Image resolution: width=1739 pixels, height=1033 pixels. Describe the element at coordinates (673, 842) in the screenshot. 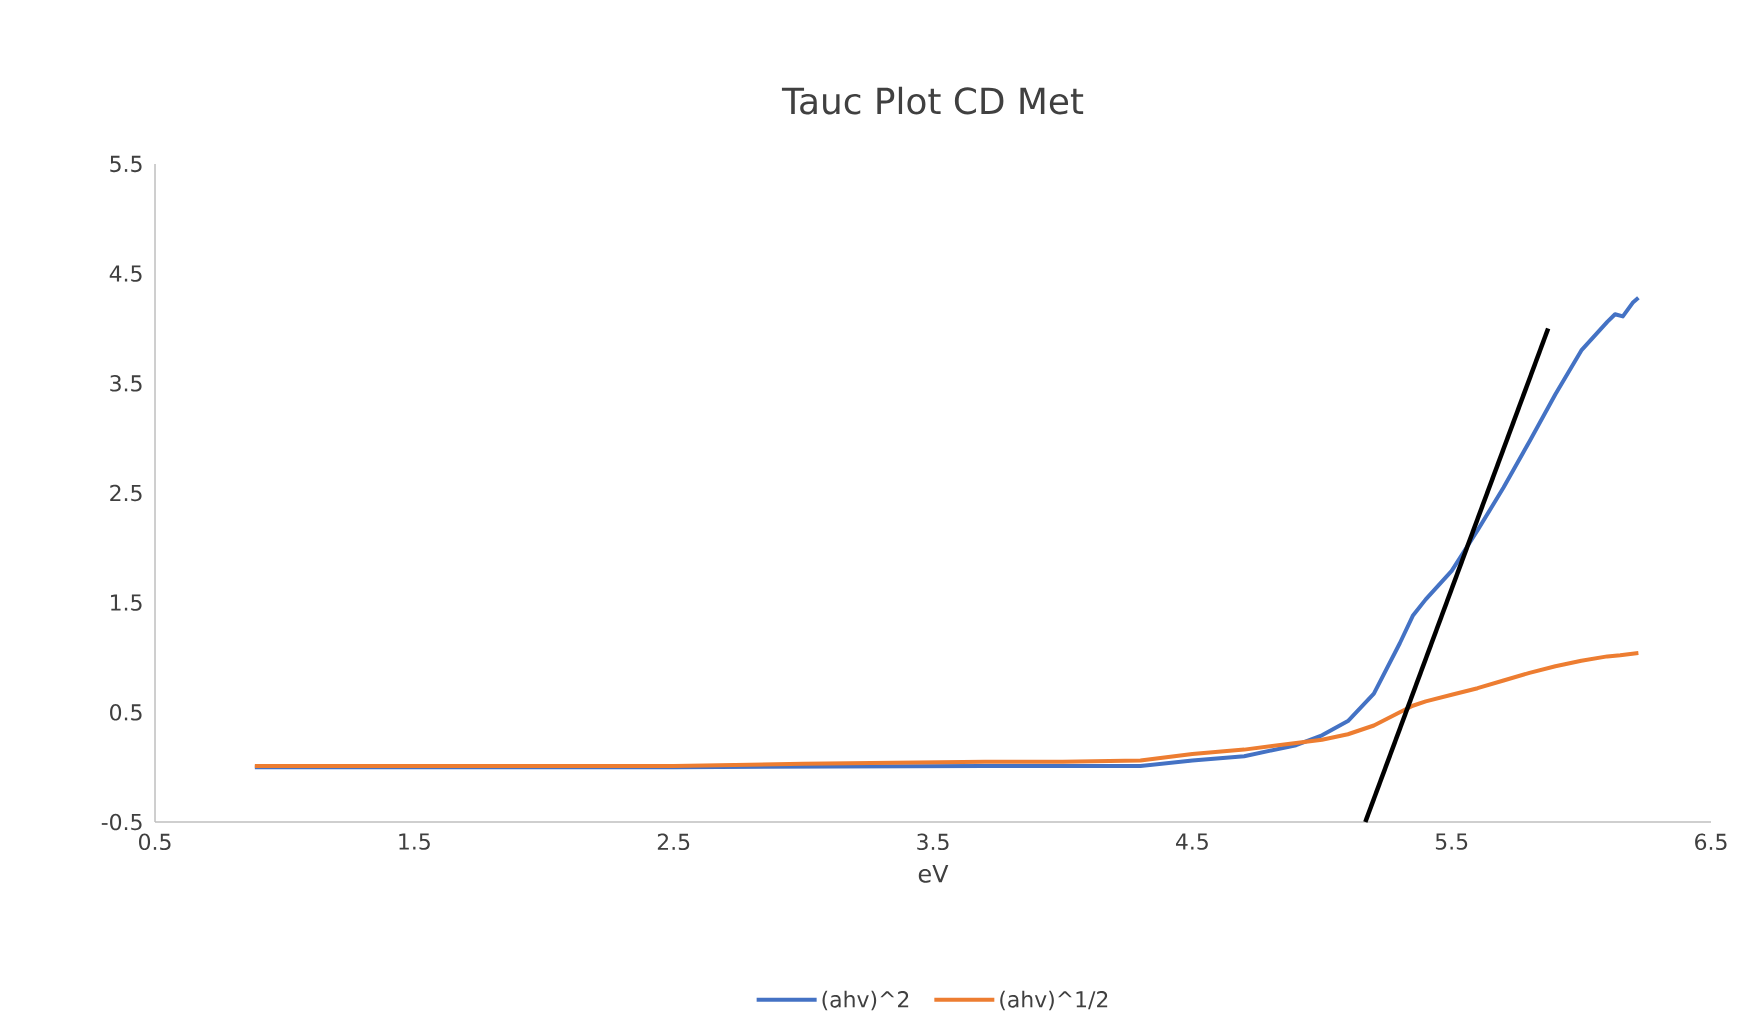

I see `x-tick-label: 2.5` at that location.